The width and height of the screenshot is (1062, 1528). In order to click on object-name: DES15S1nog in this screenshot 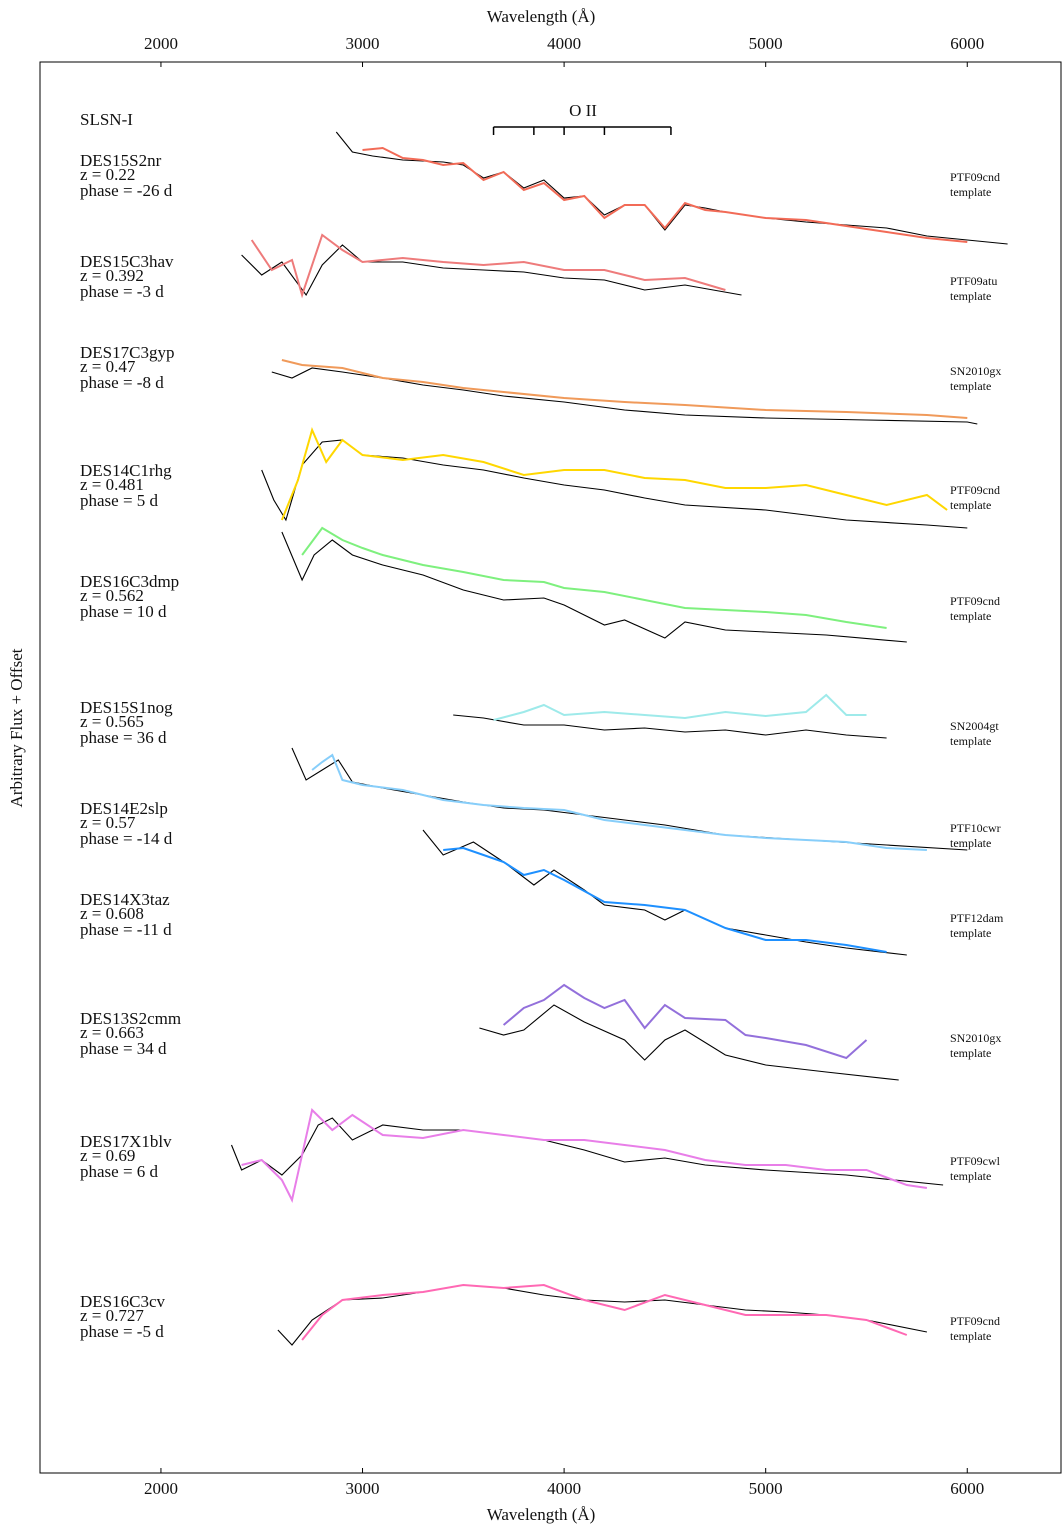, I will do `click(126, 707)`.